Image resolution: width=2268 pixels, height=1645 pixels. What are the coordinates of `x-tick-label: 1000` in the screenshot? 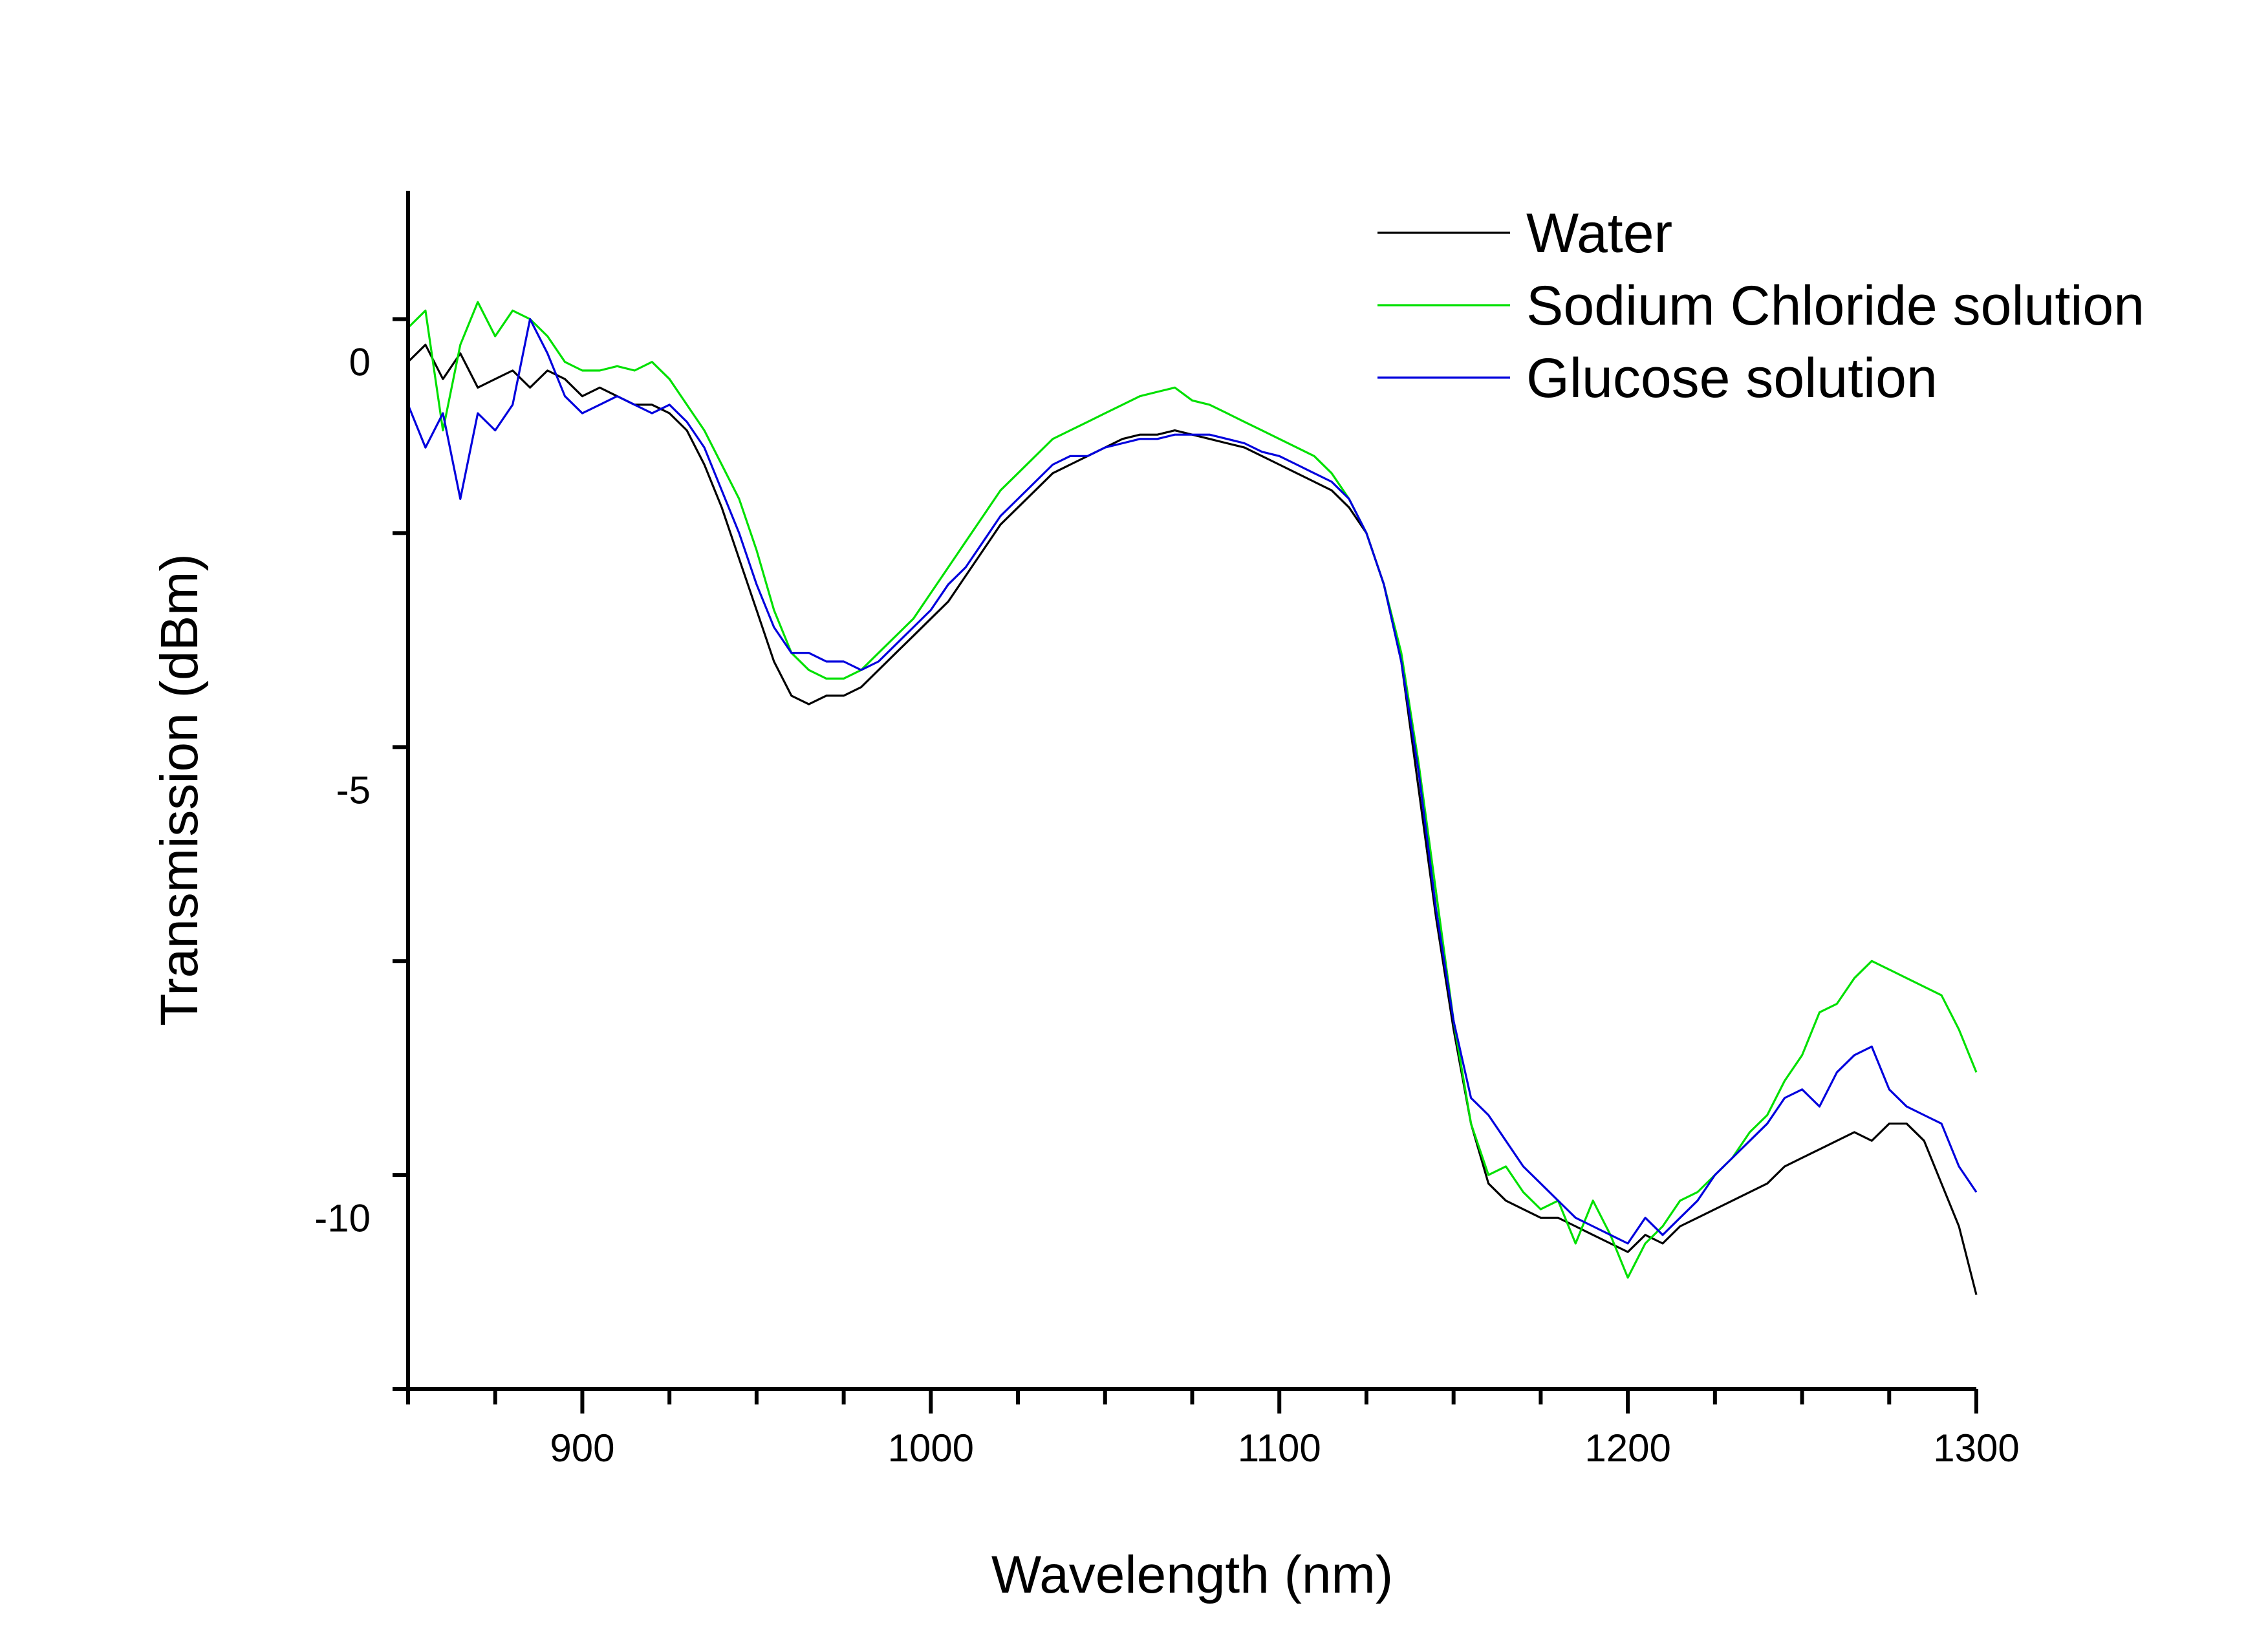 It's located at (931, 1448).